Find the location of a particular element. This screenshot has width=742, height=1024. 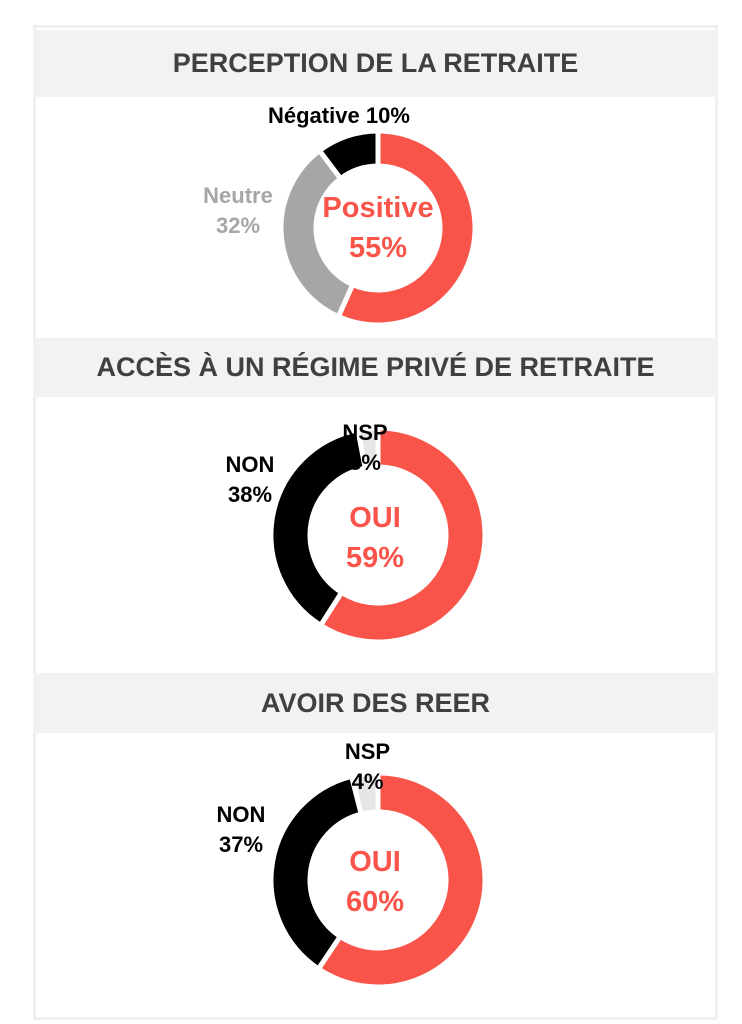

label-non-reer: NON 37% is located at coordinates (241, 829).